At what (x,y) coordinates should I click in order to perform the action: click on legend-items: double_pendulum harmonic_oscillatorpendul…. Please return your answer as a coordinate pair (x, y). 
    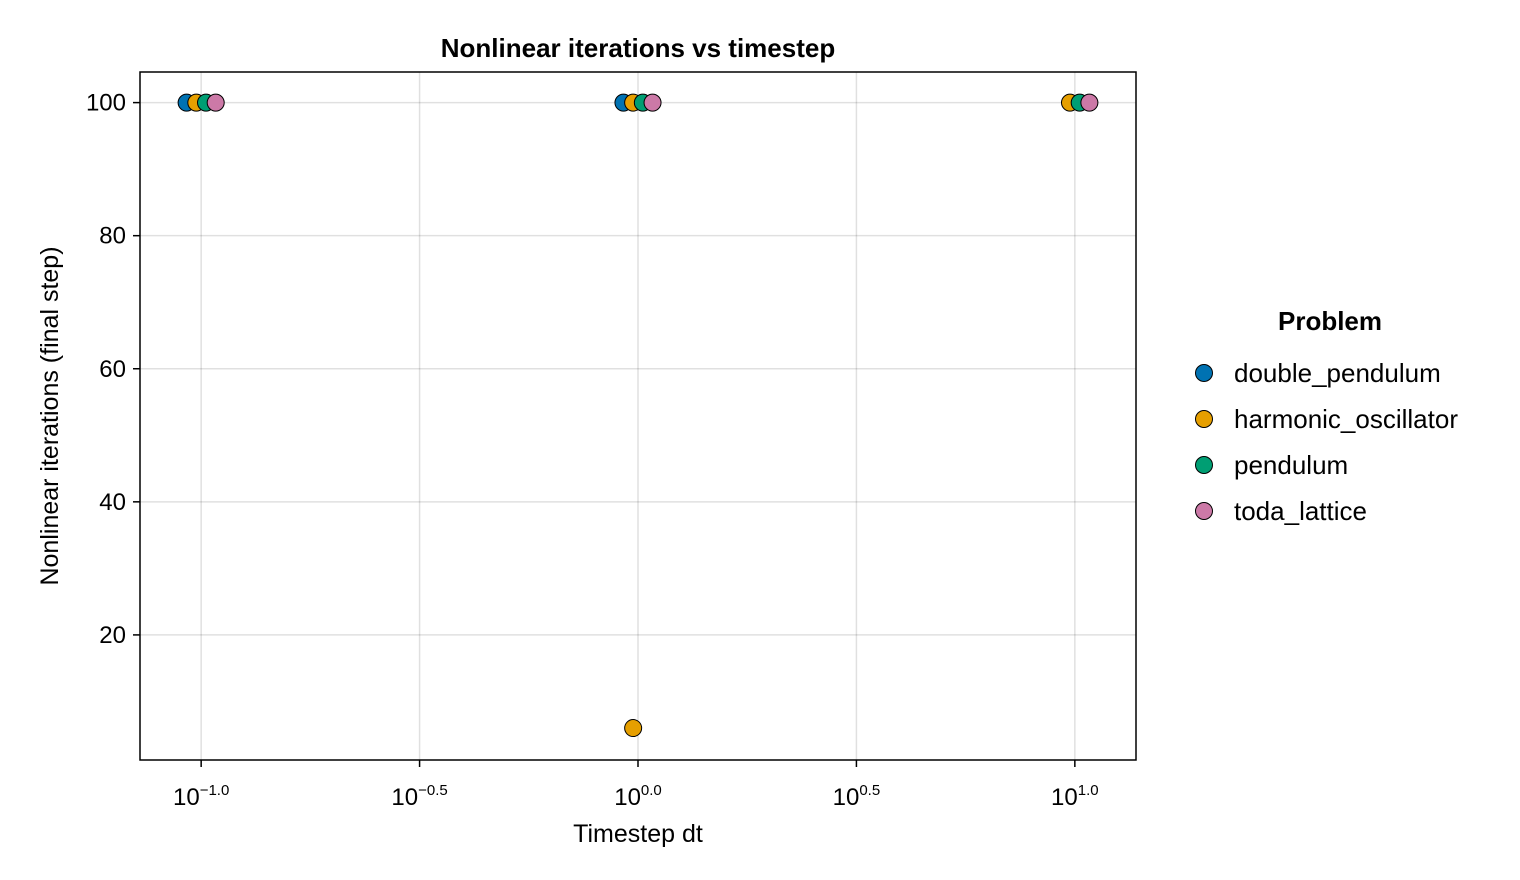
    Looking at the image, I should click on (1326, 442).